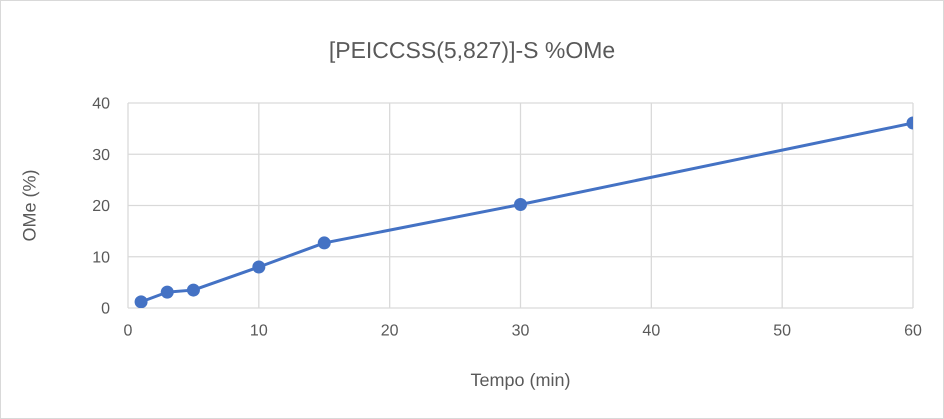 The height and width of the screenshot is (419, 944). Describe the element at coordinates (101, 104) in the screenshot. I see `y-tick-label: 40` at that location.